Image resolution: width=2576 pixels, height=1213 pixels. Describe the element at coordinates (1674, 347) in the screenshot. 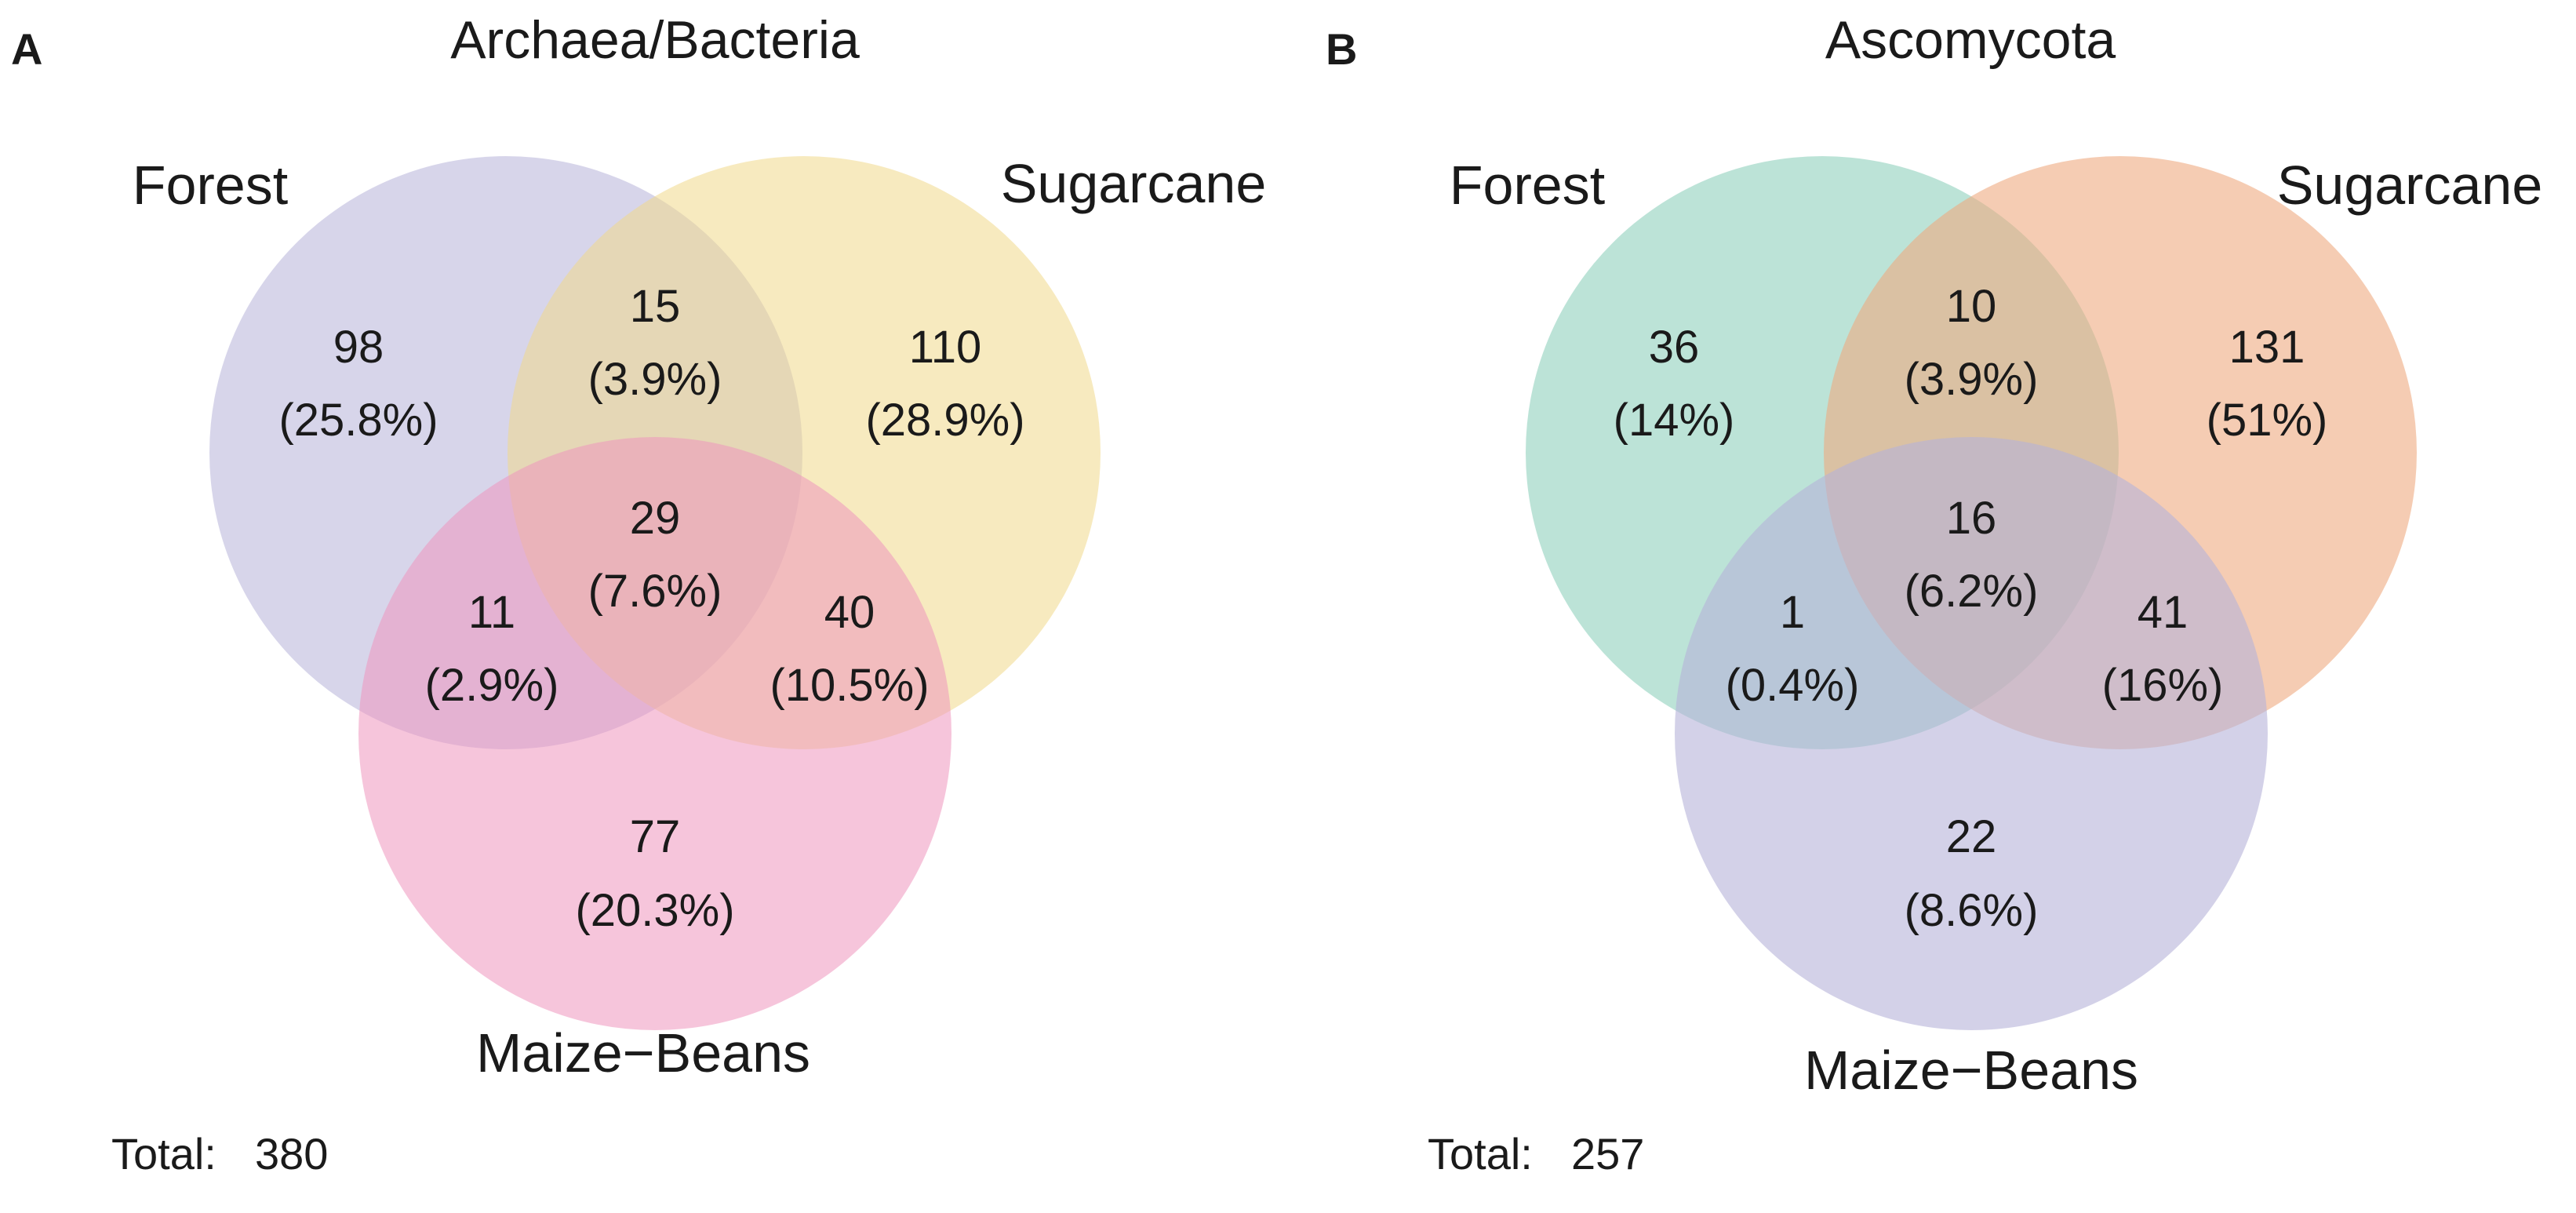

I see `region-count: 36` at that location.